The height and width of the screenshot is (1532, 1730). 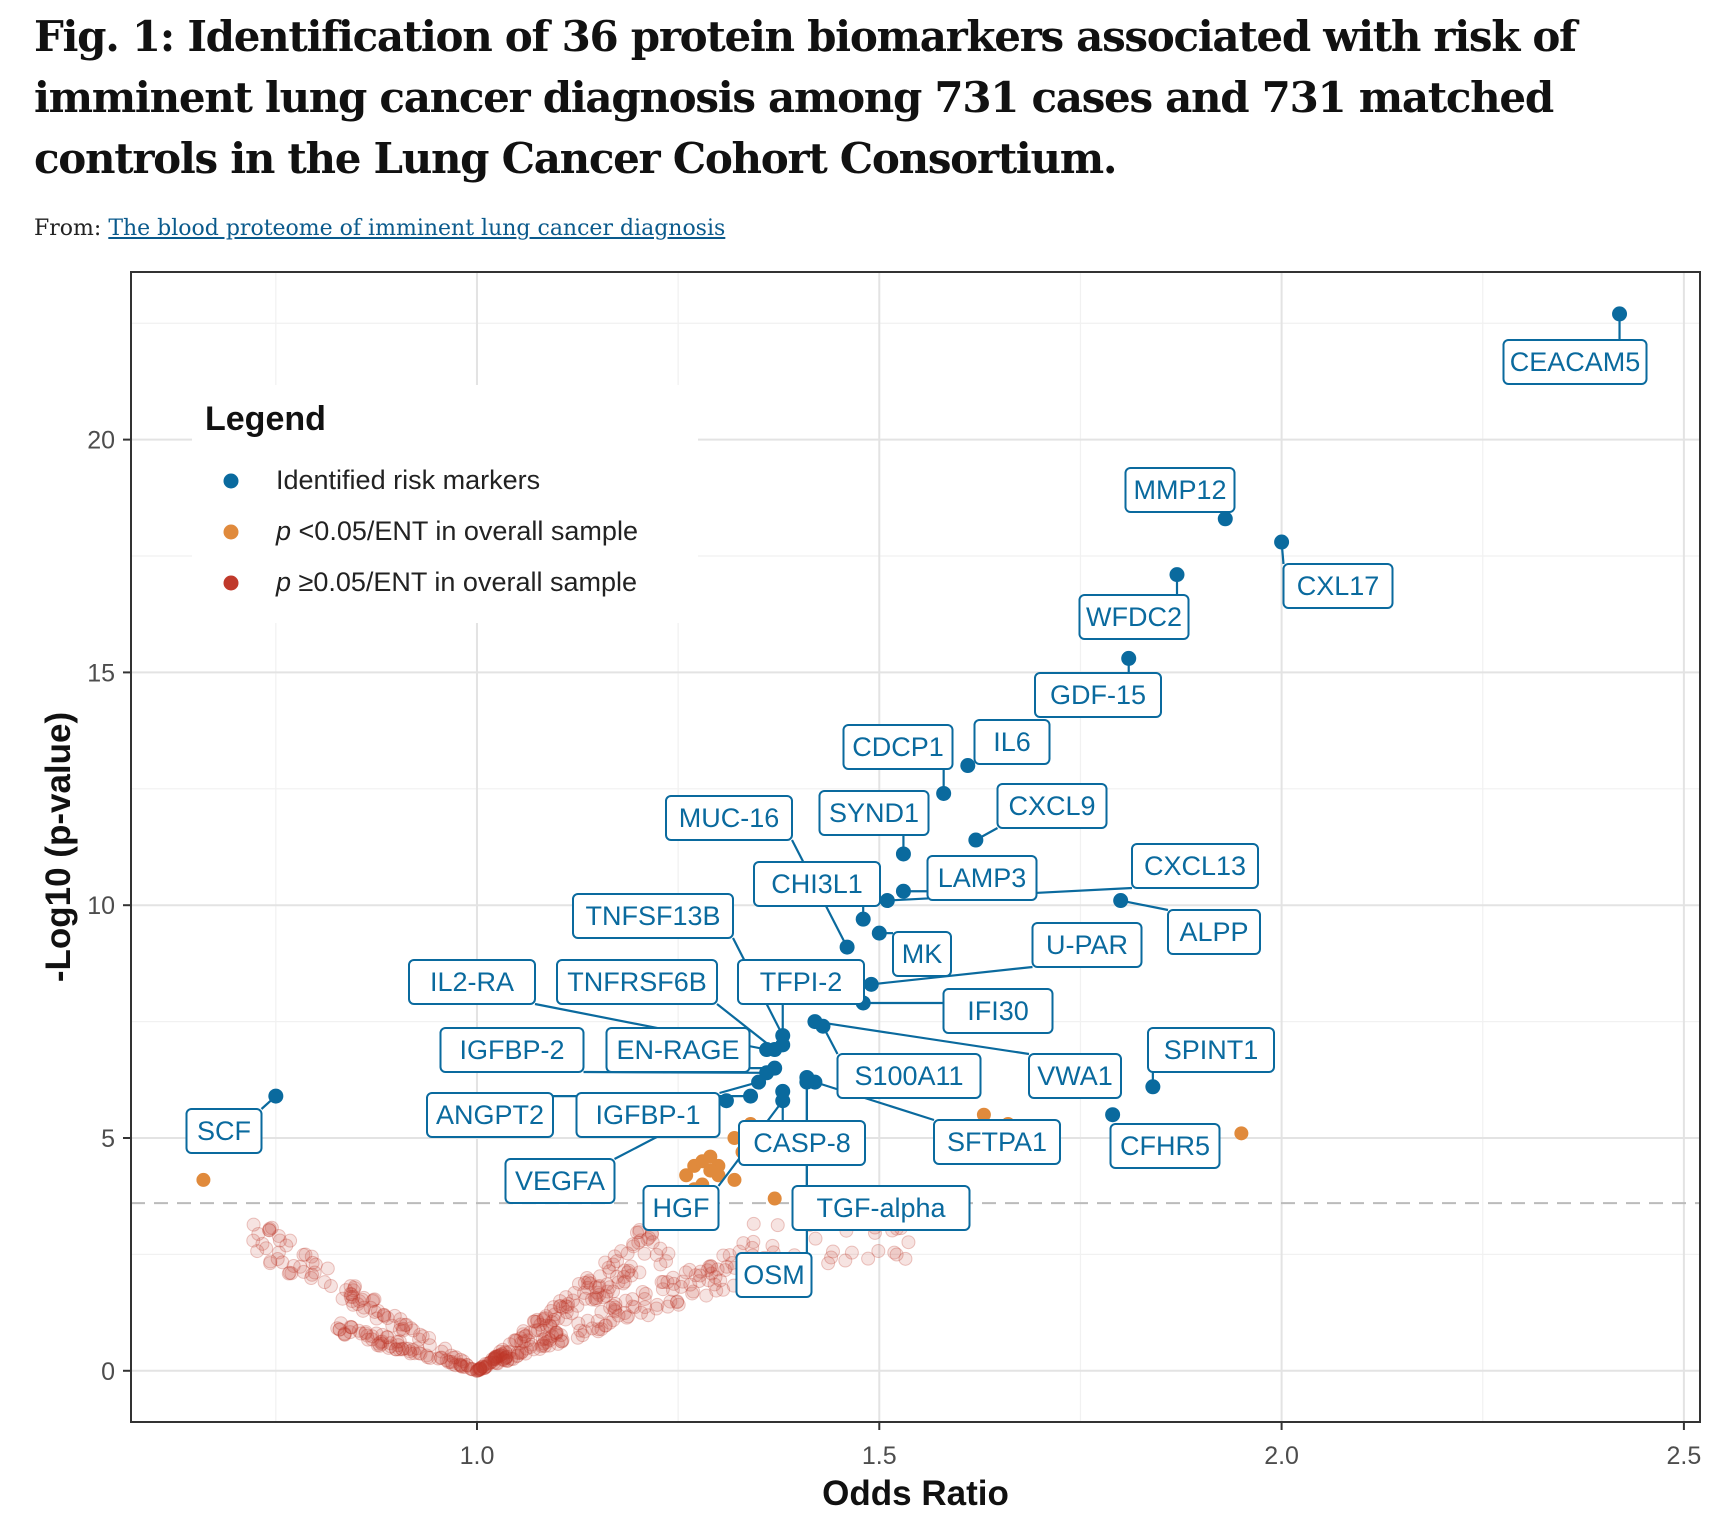 I want to click on legend-entry-text: <0.05/ENT in overall sample, so click(x=464, y=531).